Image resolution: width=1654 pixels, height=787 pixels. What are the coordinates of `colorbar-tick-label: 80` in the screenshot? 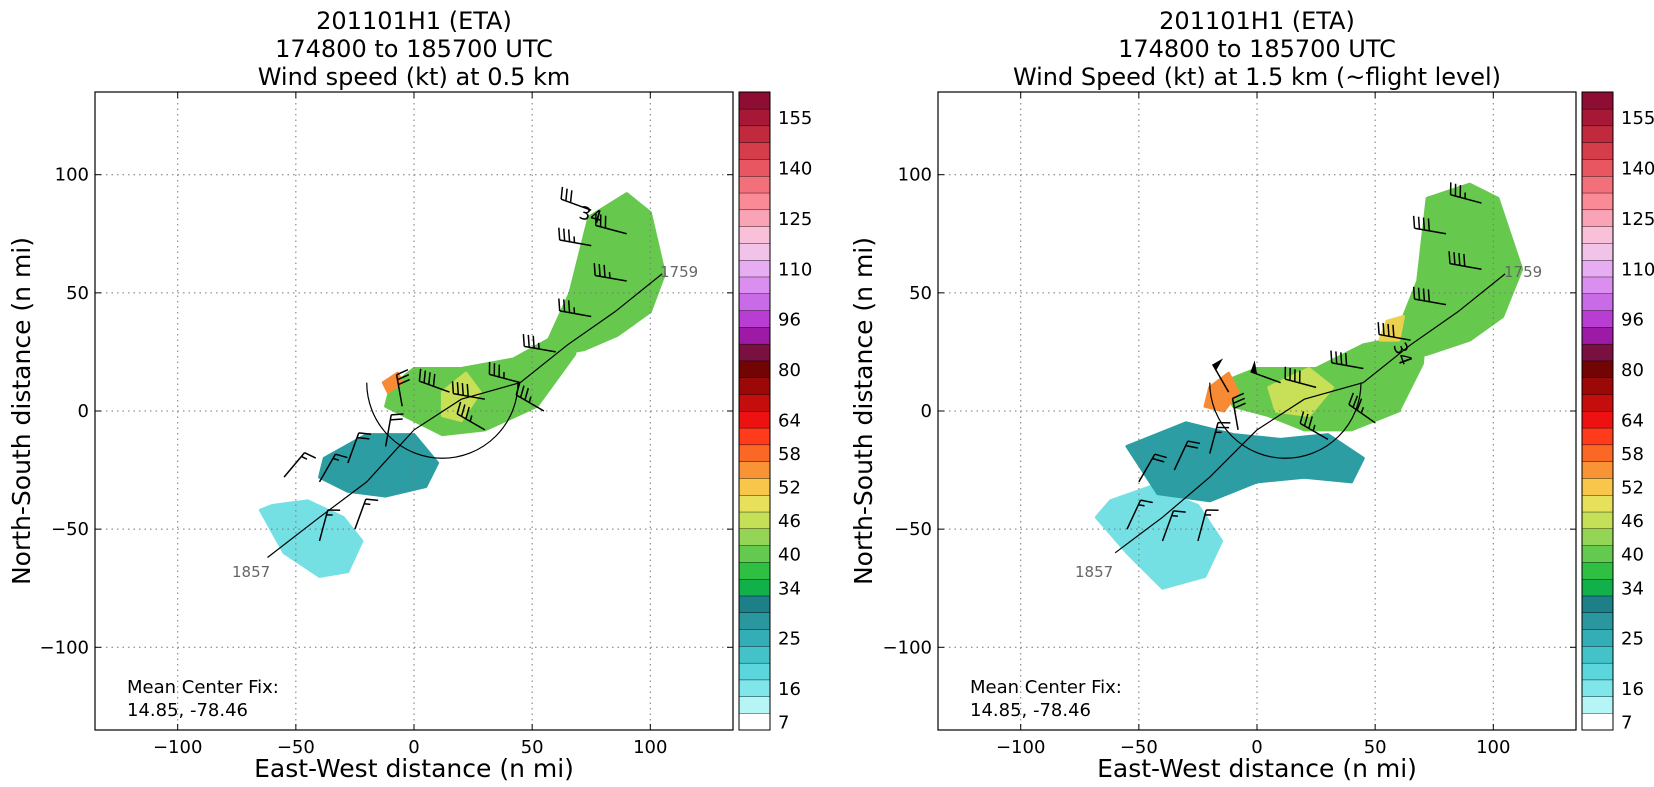 It's located at (1632, 370).